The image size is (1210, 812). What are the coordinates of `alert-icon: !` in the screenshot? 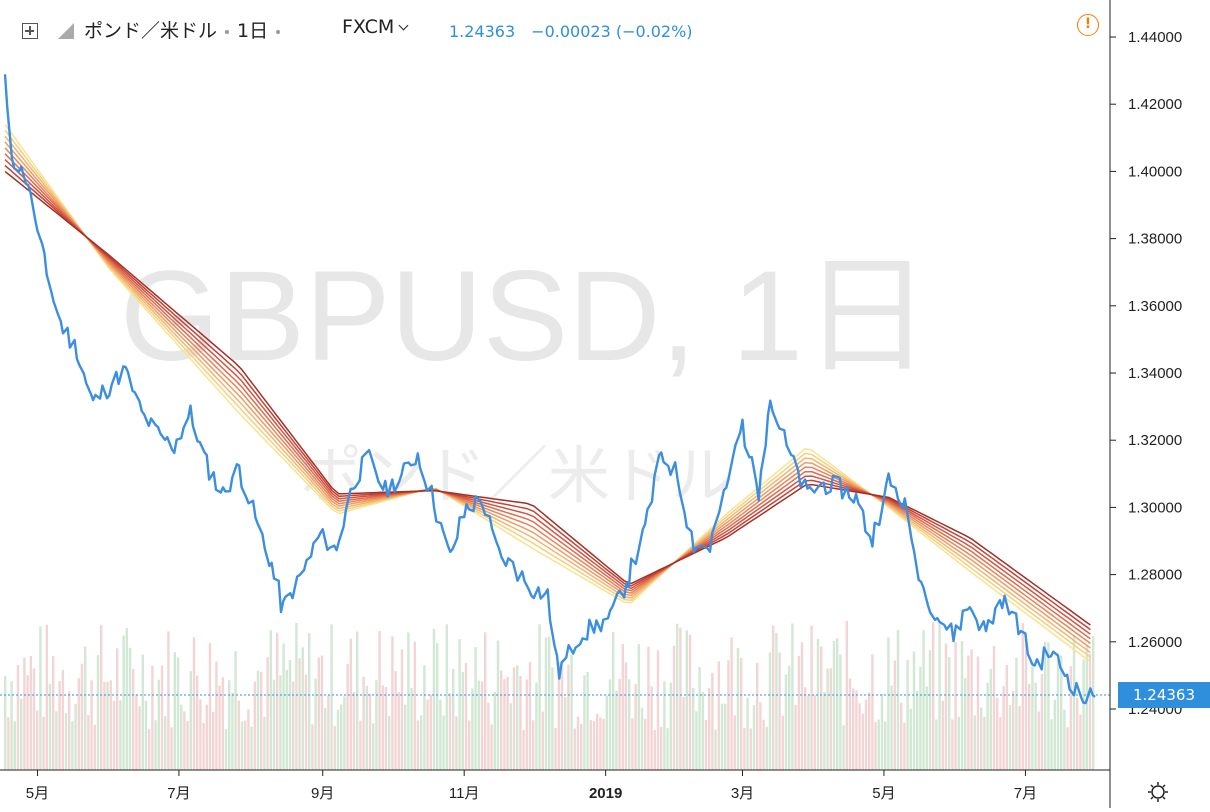 It's located at (1088, 25).